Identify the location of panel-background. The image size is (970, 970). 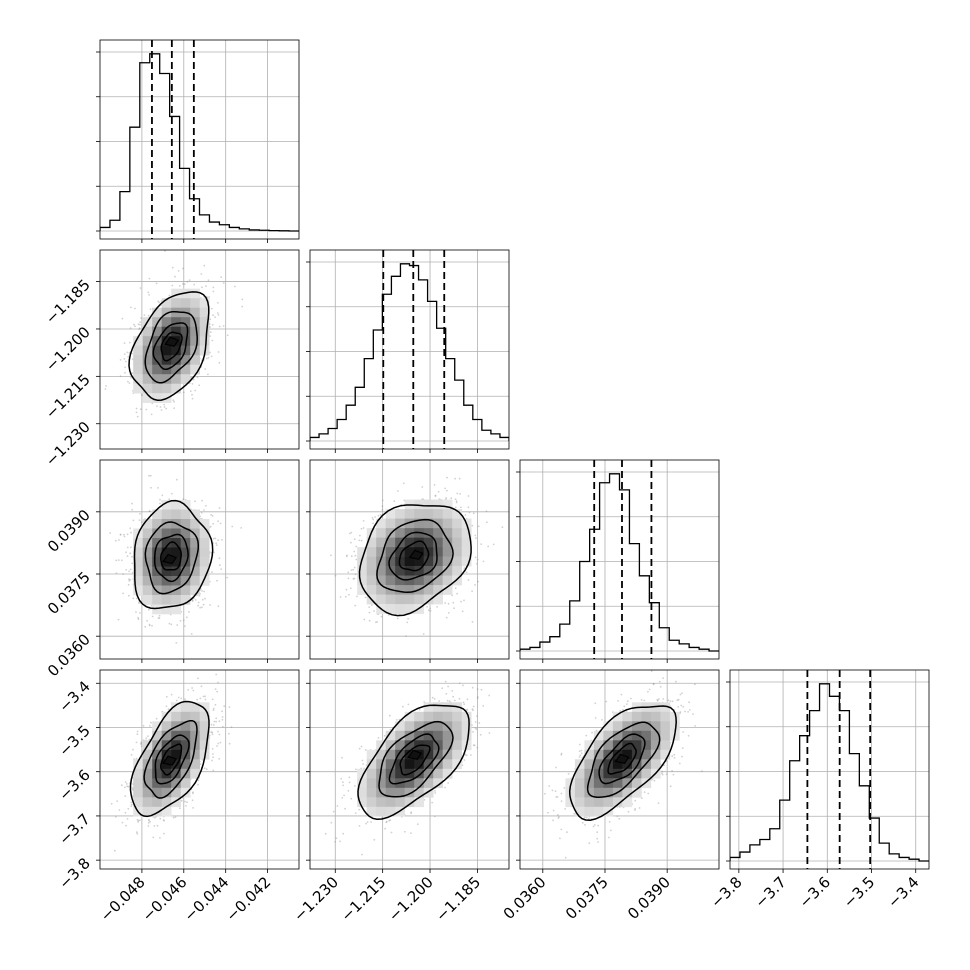
(829, 769).